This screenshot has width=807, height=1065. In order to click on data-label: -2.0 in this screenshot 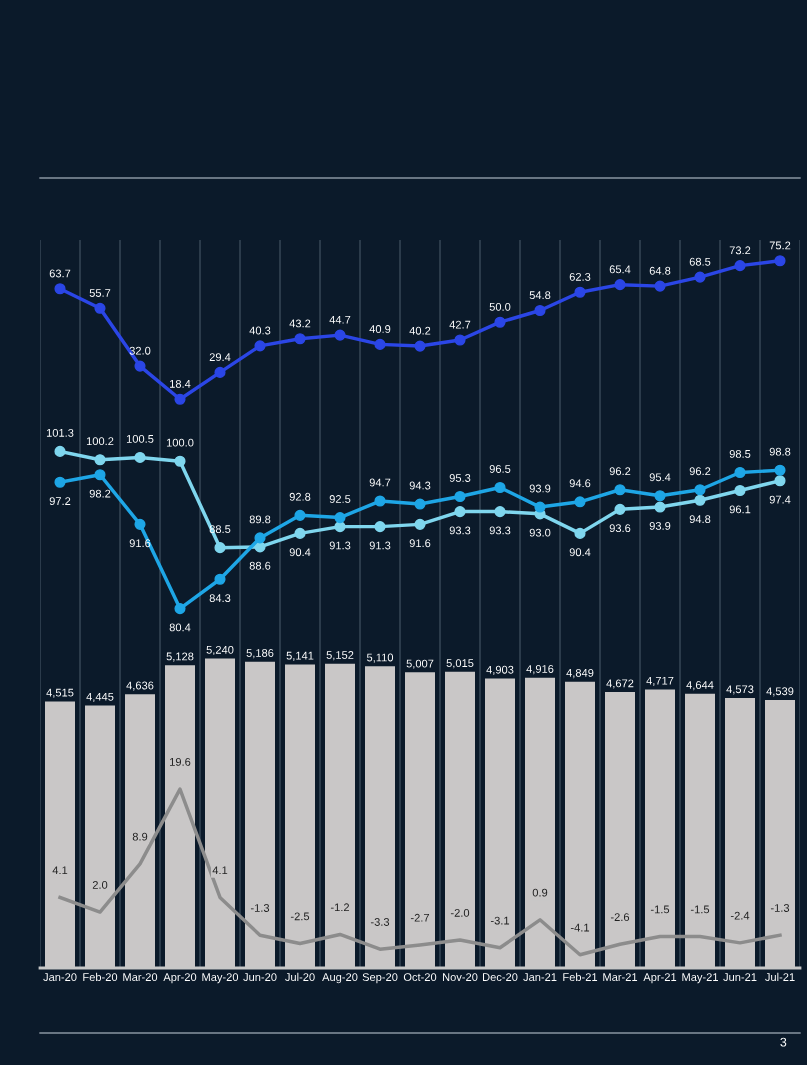, I will do `click(460, 912)`.